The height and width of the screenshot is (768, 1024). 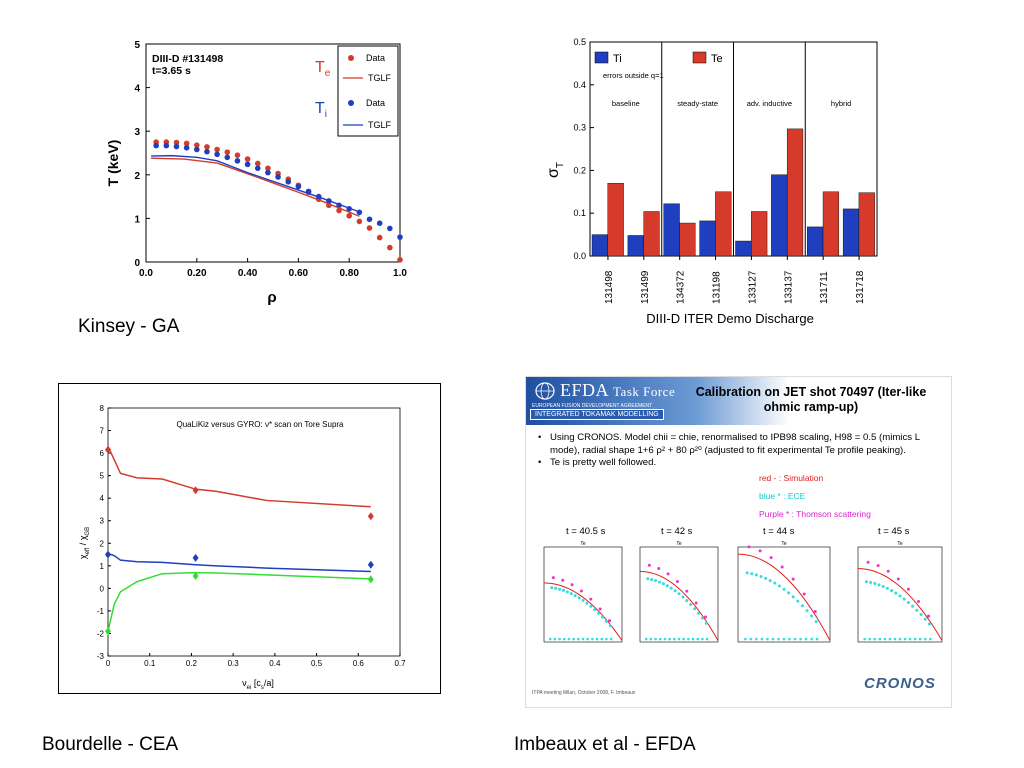 What do you see at coordinates (752, 287) in the screenshot?
I see `sigma-xtick-label: 133127` at bounding box center [752, 287].